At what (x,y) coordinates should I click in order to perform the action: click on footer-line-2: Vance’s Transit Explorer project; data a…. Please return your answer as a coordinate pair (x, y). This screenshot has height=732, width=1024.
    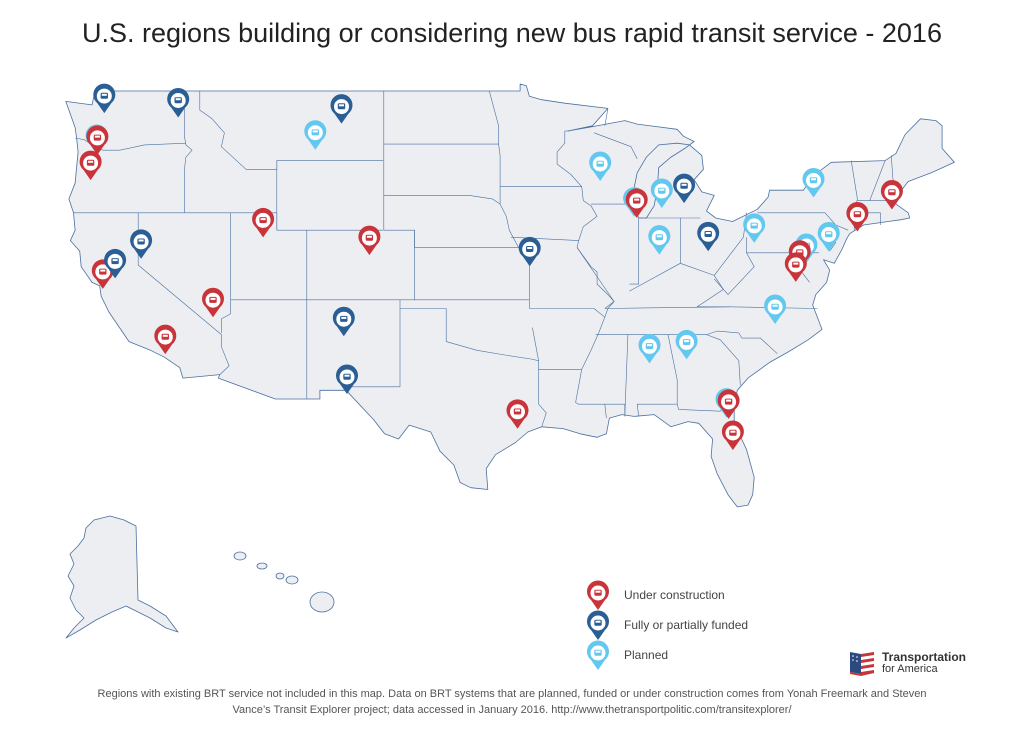
    Looking at the image, I should click on (512, 710).